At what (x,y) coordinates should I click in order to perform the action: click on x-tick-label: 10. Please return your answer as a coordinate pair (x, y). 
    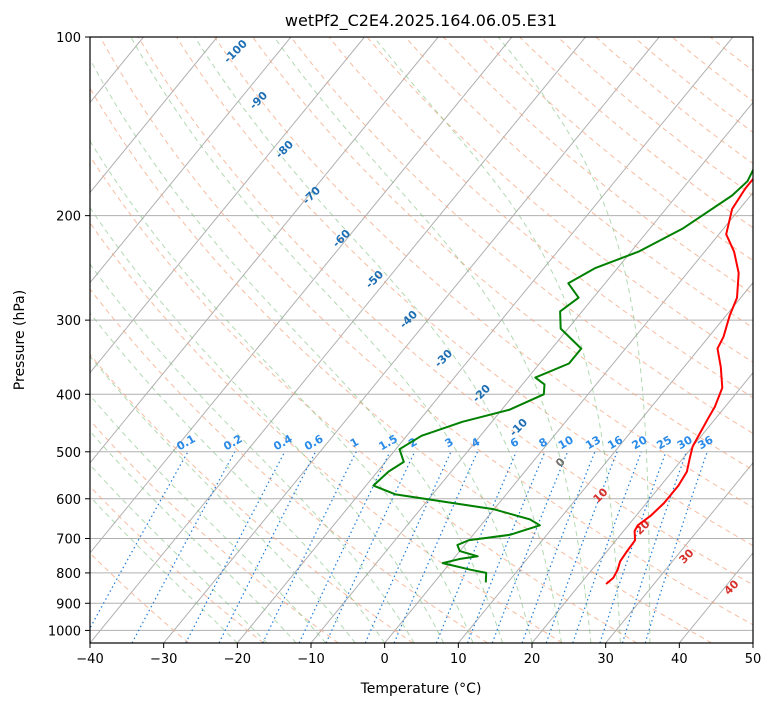
    Looking at the image, I should click on (458, 659).